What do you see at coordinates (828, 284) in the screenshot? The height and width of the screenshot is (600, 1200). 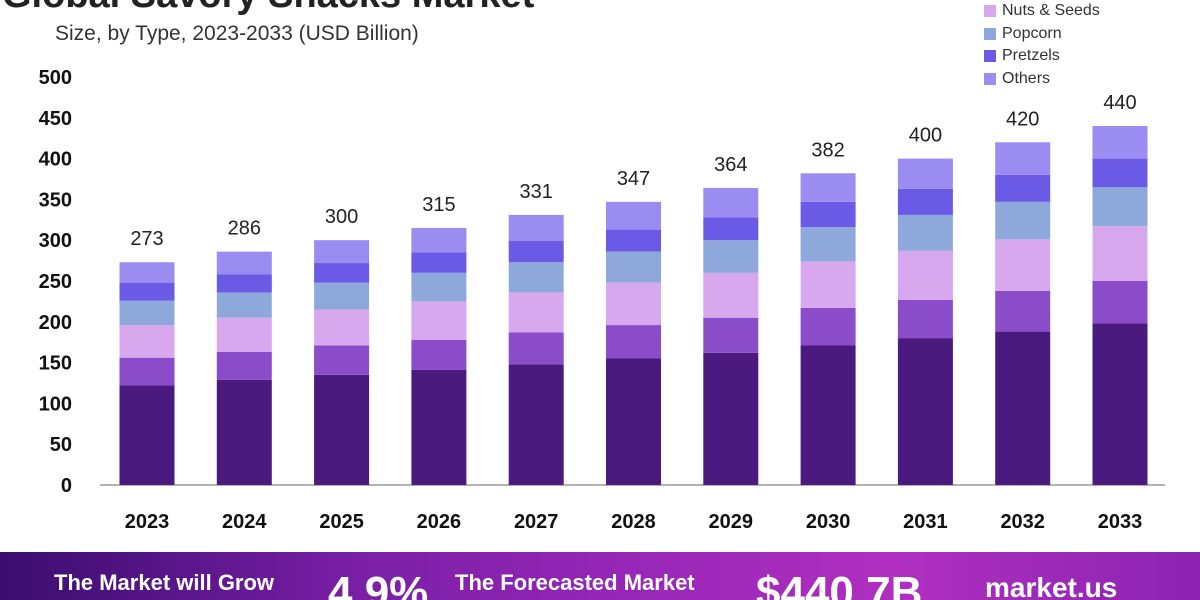 I see `bar-segment-2030-s2` at bounding box center [828, 284].